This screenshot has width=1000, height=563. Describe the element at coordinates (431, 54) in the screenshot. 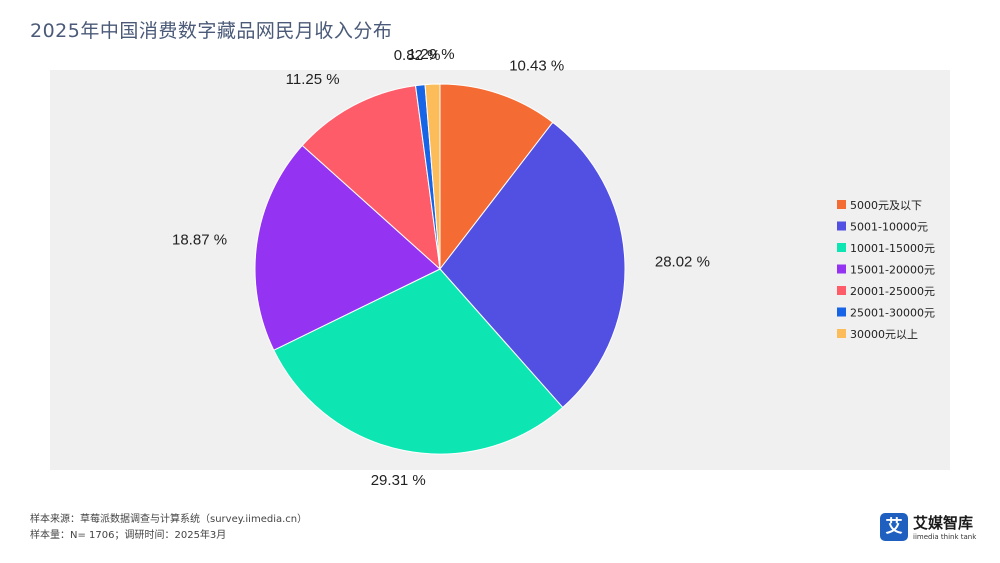

I see `pie-value-label-7: 1.29 %` at that location.